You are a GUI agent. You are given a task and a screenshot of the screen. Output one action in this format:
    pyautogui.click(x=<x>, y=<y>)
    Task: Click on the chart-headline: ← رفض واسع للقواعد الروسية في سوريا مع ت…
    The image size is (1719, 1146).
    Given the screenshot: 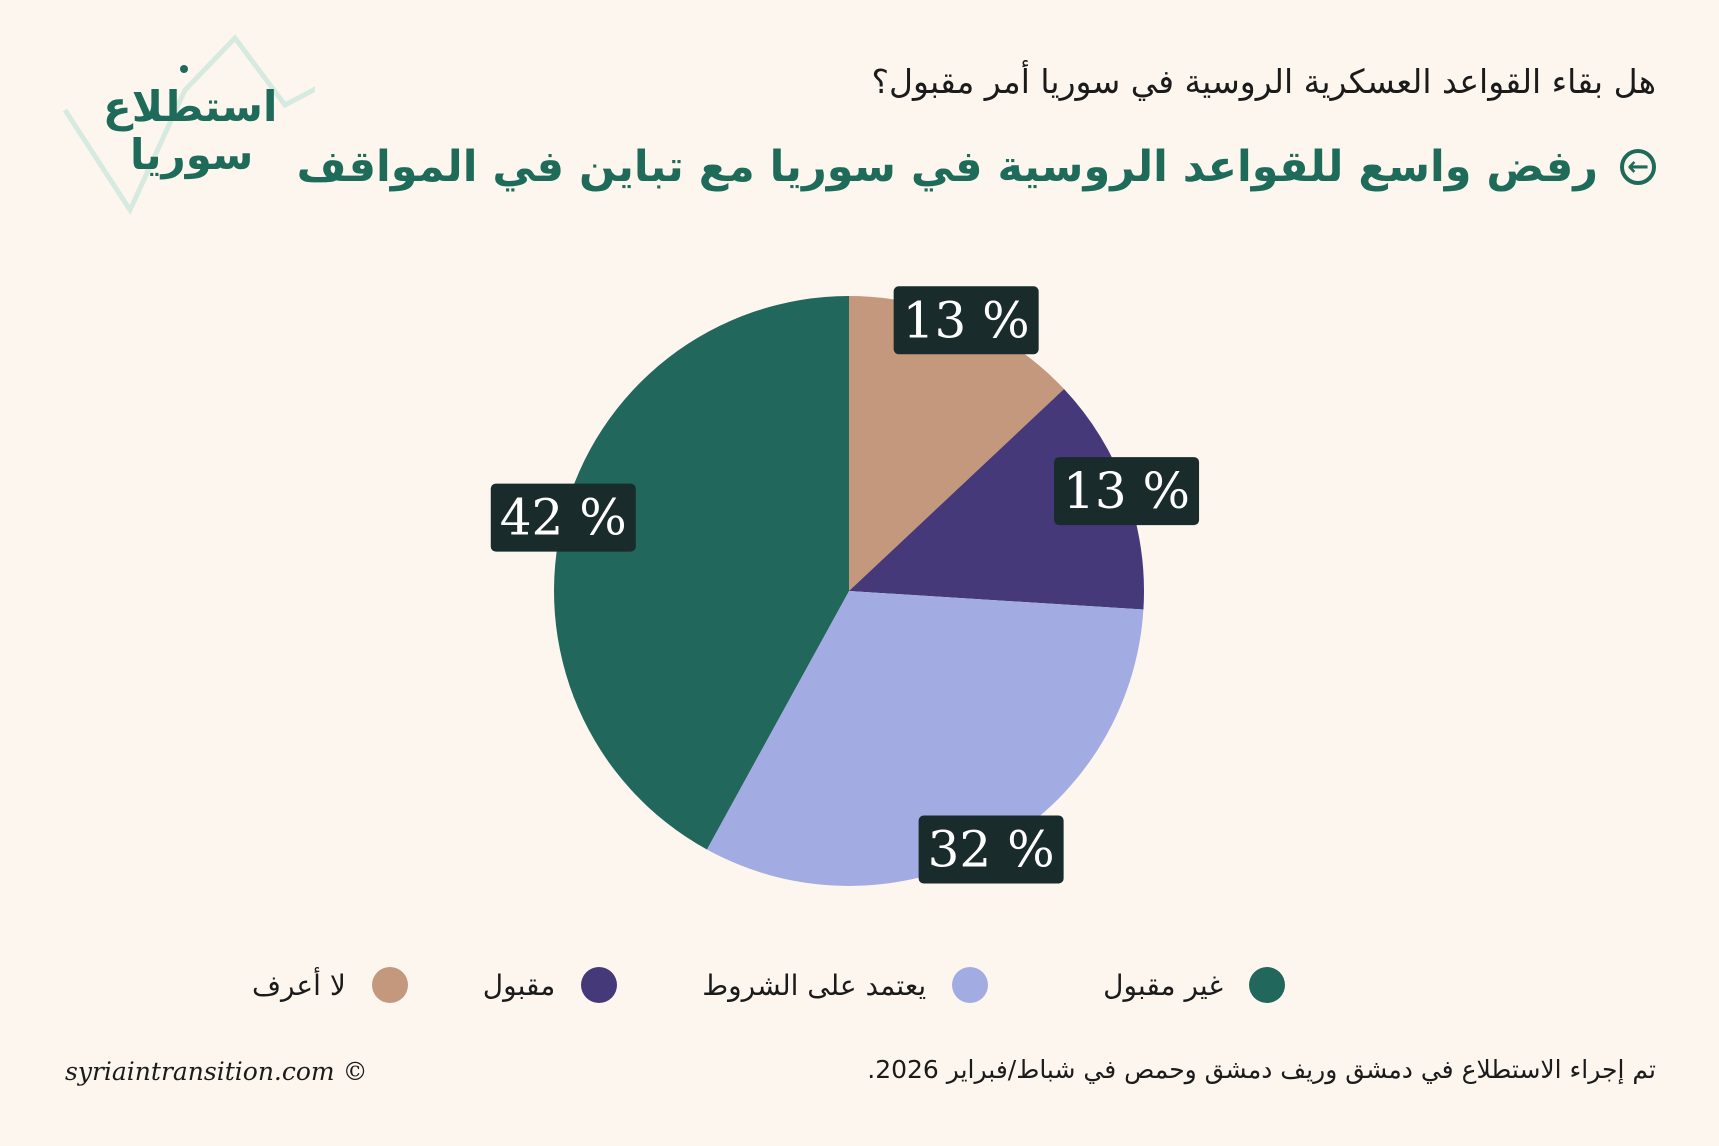 What is the action you would take?
    pyautogui.click(x=976, y=167)
    